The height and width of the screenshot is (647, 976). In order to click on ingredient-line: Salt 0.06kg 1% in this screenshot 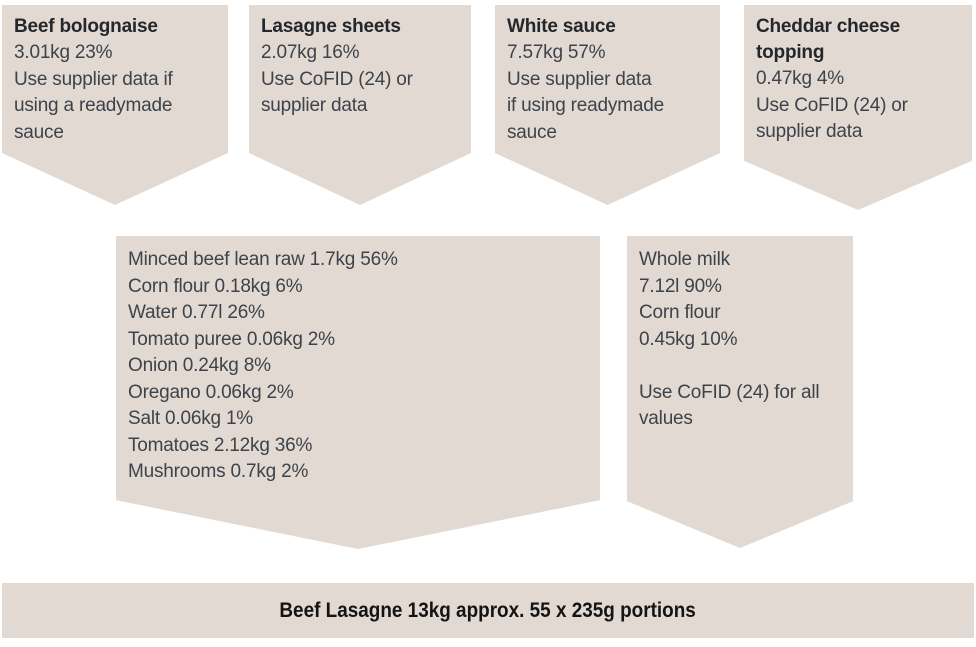, I will do `click(191, 418)`.